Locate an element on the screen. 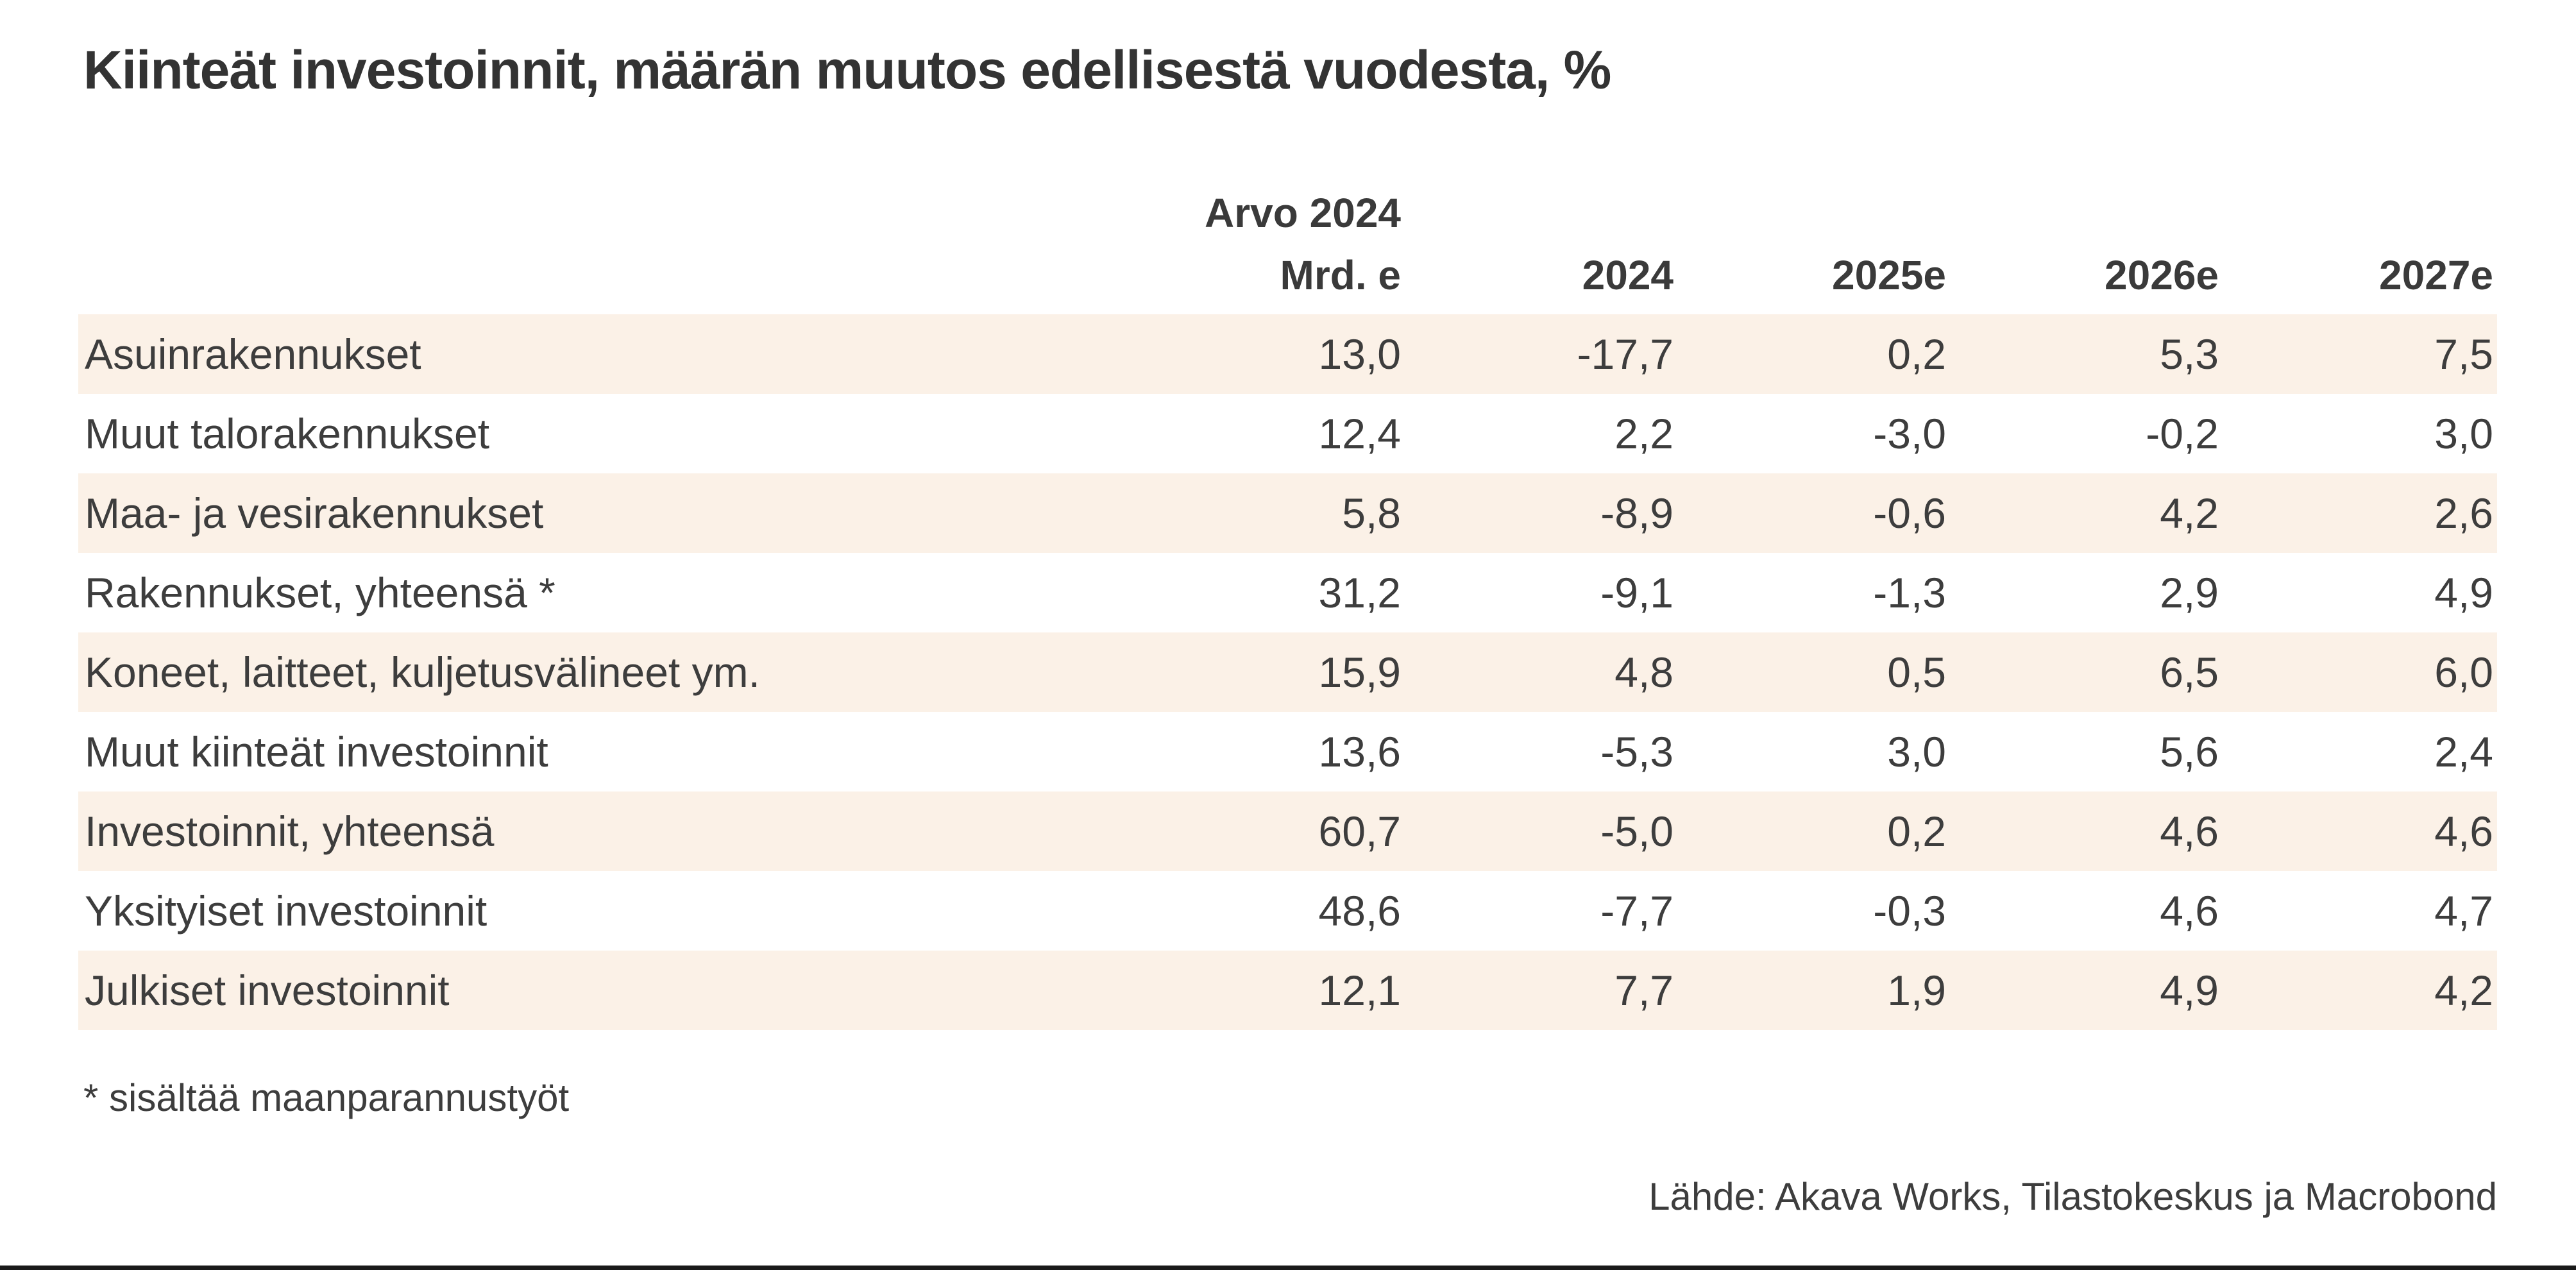  value-cell: 6,0 is located at coordinates (2463, 672).